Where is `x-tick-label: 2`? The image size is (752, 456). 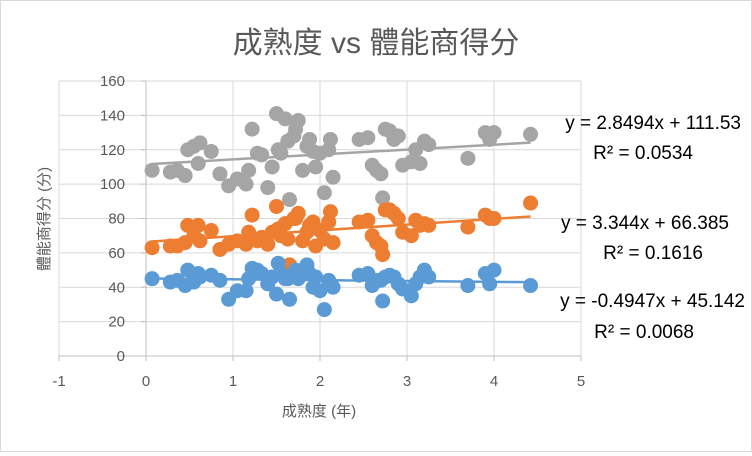 x-tick-label: 2 is located at coordinates (320, 381).